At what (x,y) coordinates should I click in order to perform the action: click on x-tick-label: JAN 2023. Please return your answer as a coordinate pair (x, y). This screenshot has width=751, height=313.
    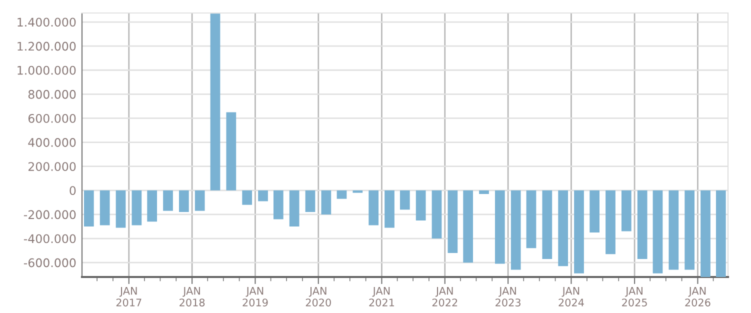
    Looking at the image, I should click on (508, 296).